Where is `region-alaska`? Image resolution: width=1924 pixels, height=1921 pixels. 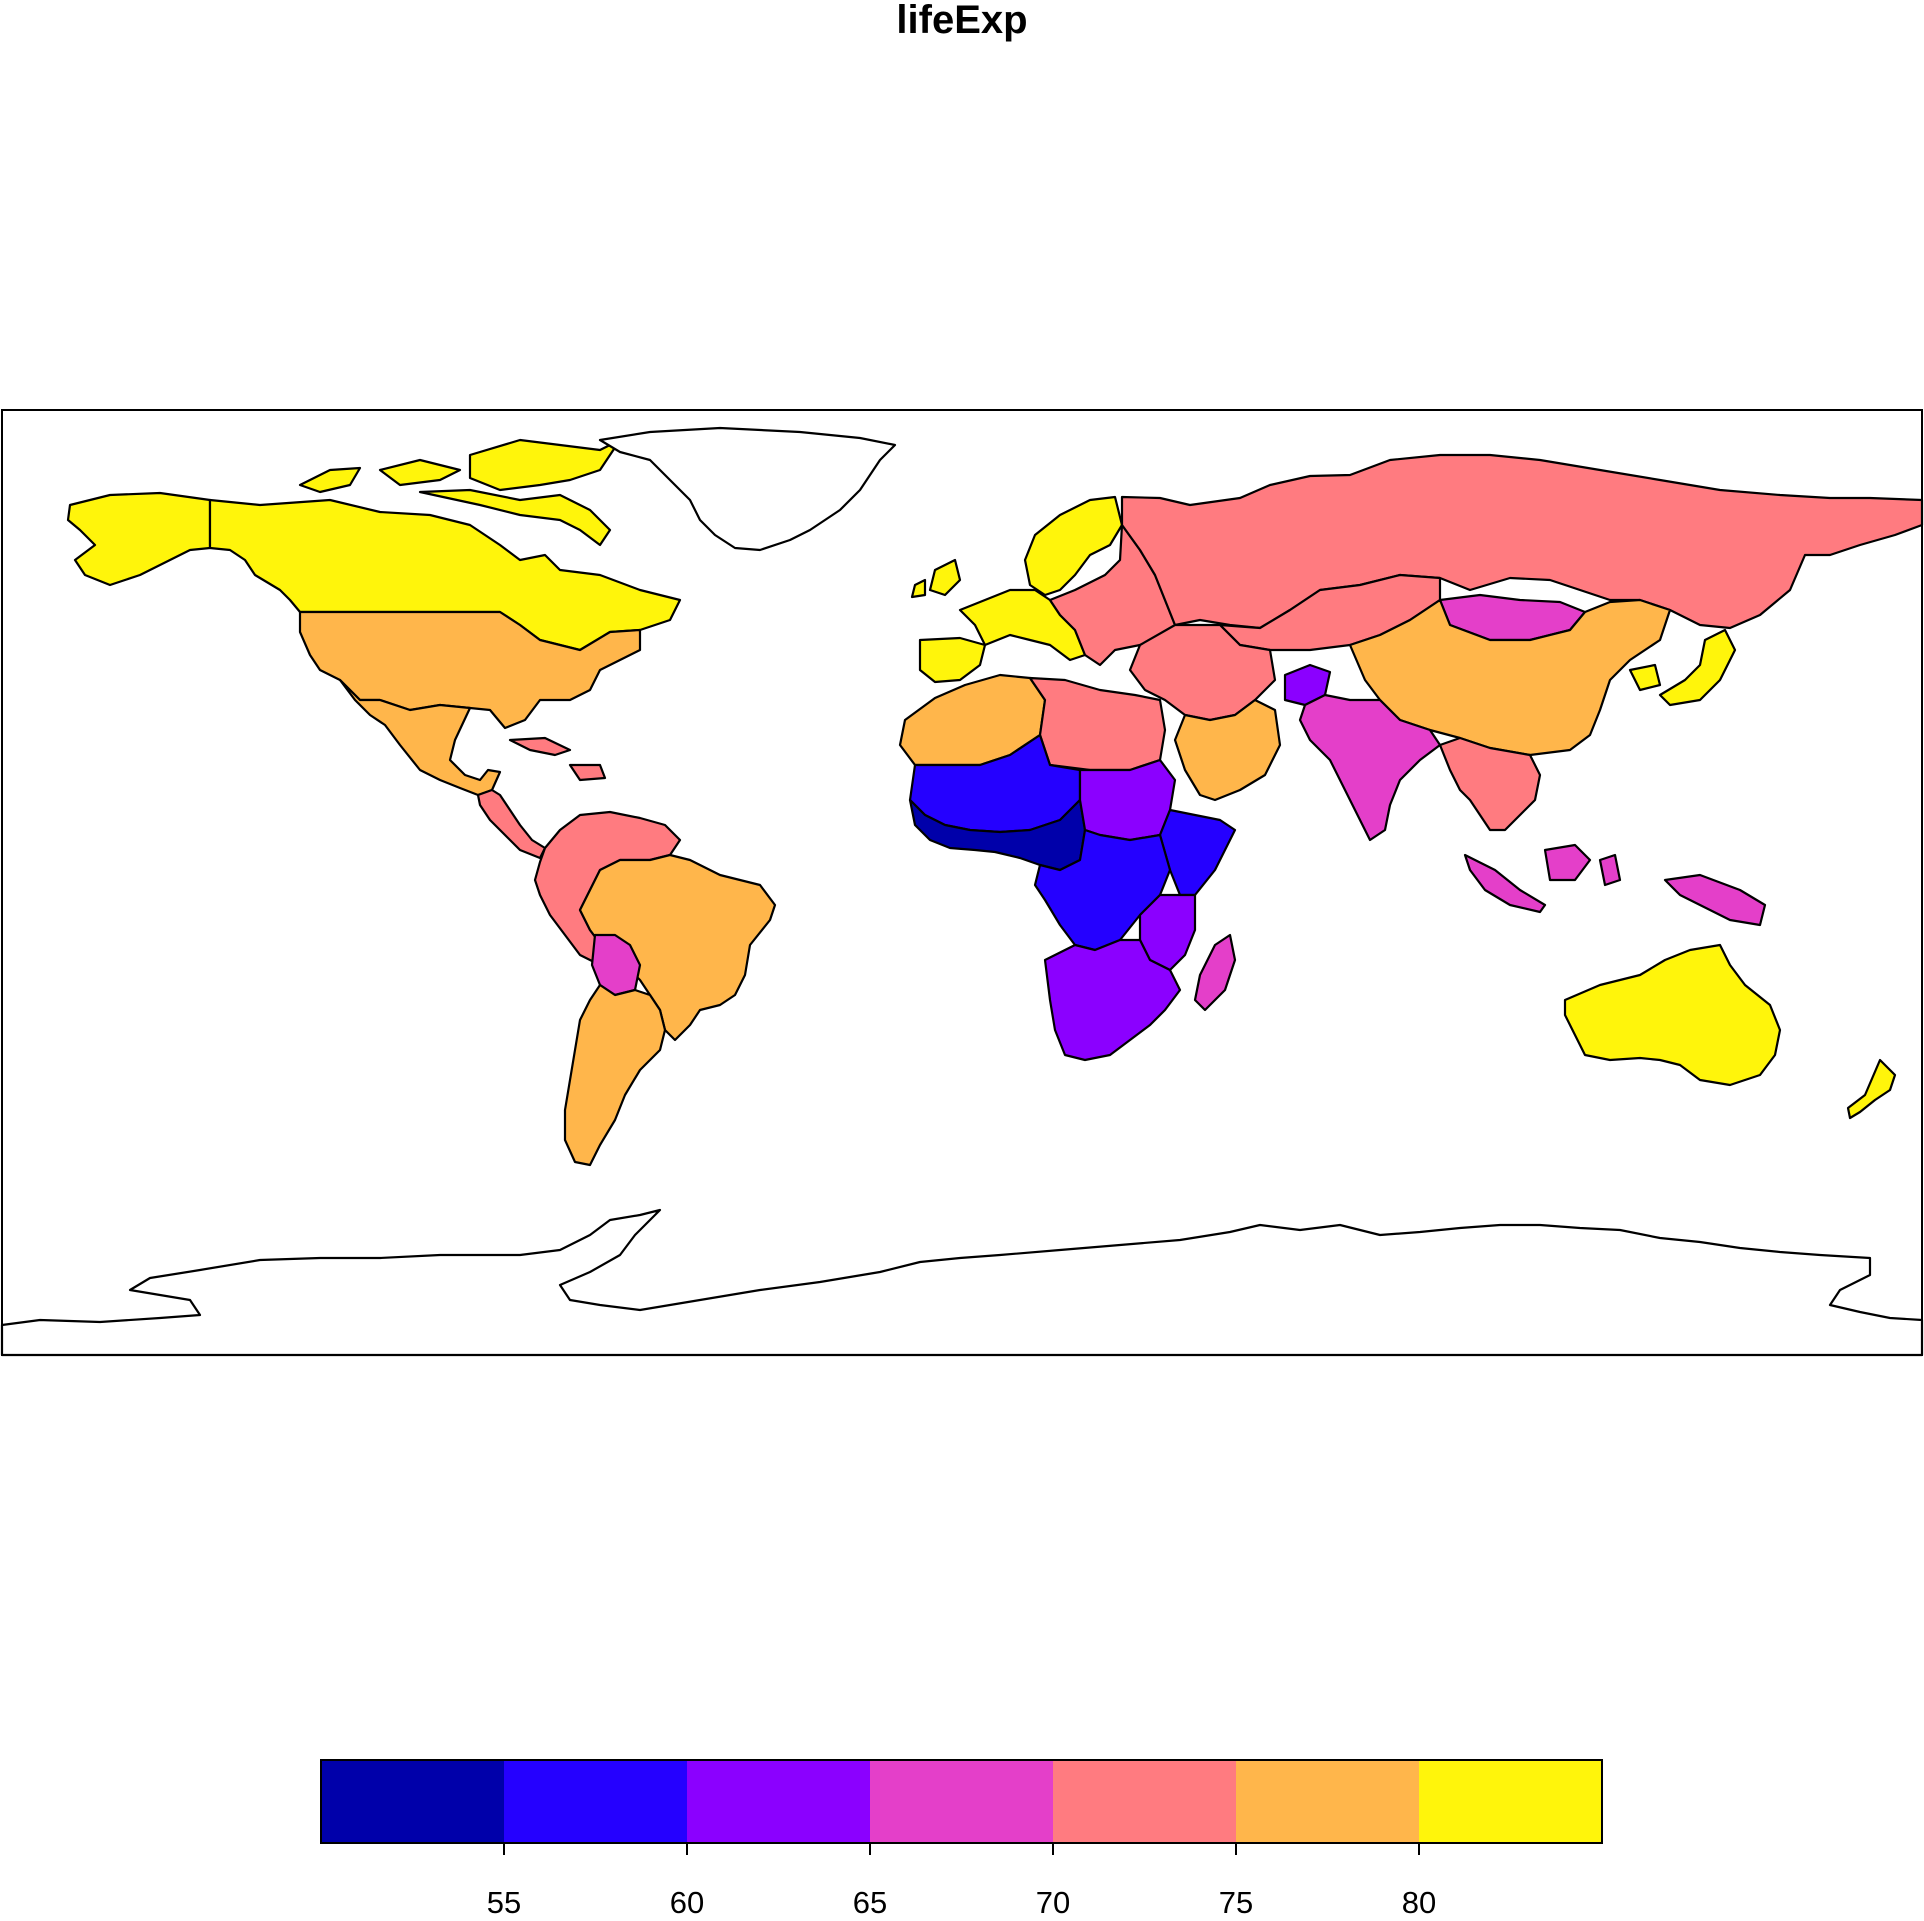 region-alaska is located at coordinates (139, 539).